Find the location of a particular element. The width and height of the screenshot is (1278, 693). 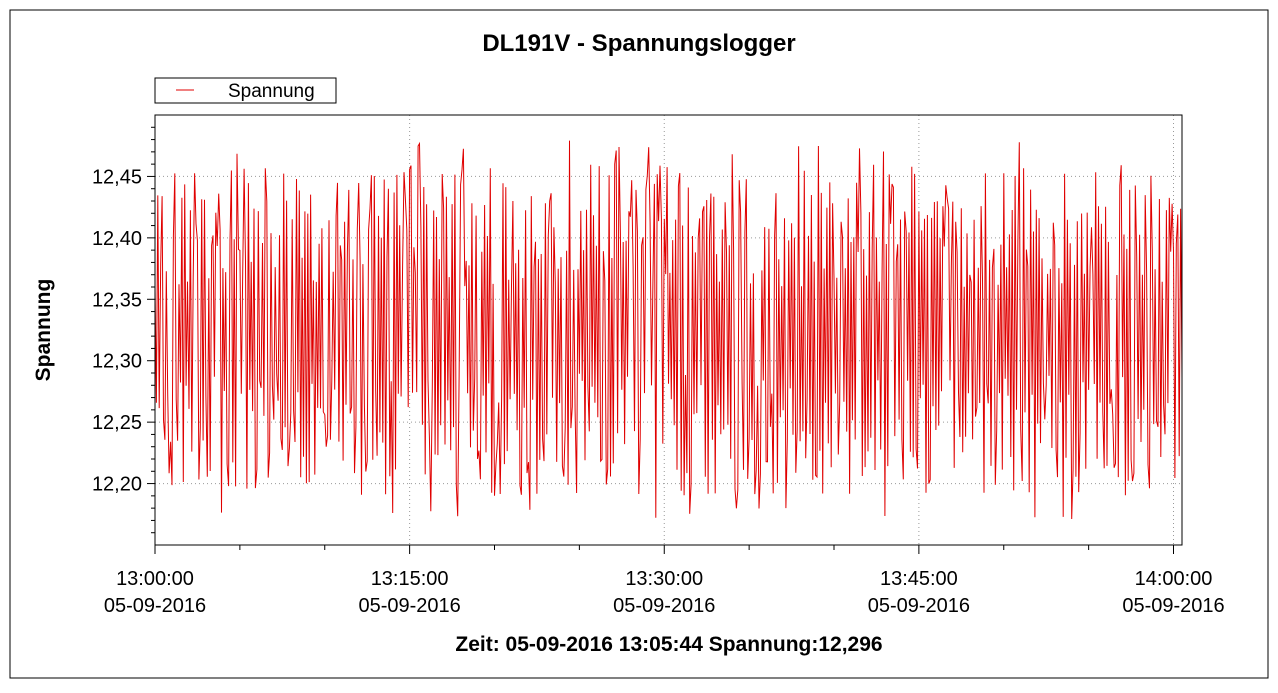

y-tick-label: 12,20 is located at coordinates (117, 485).